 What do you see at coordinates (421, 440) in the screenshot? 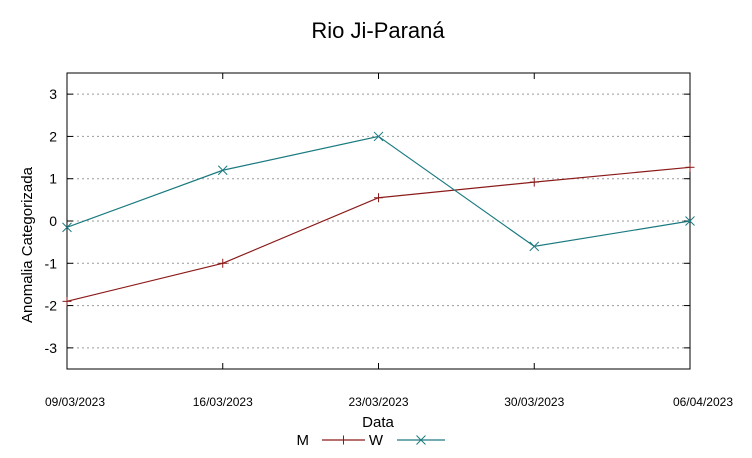
I see `legend-w-marker` at bounding box center [421, 440].